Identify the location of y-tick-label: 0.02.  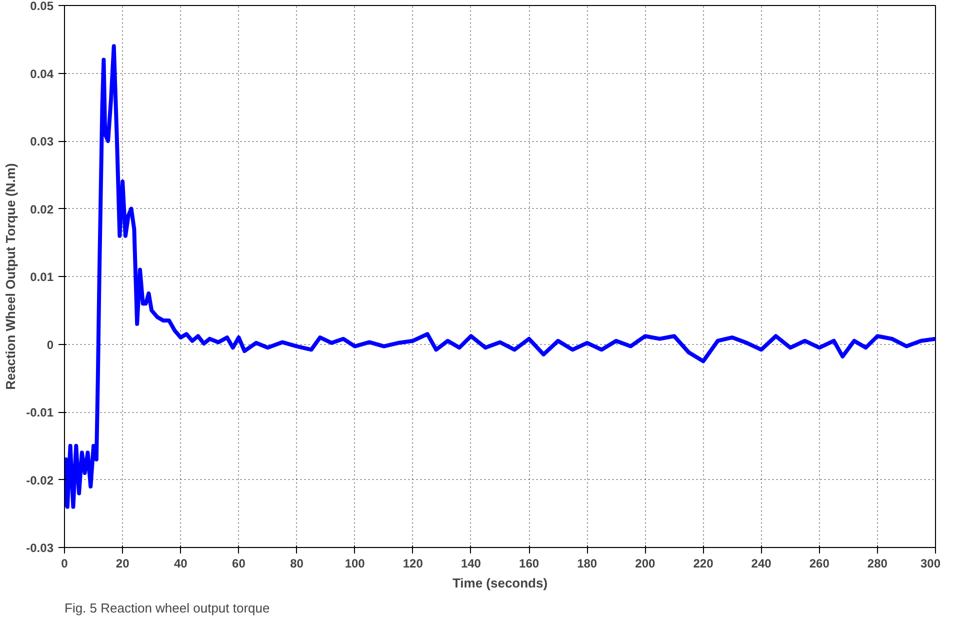
(42, 209).